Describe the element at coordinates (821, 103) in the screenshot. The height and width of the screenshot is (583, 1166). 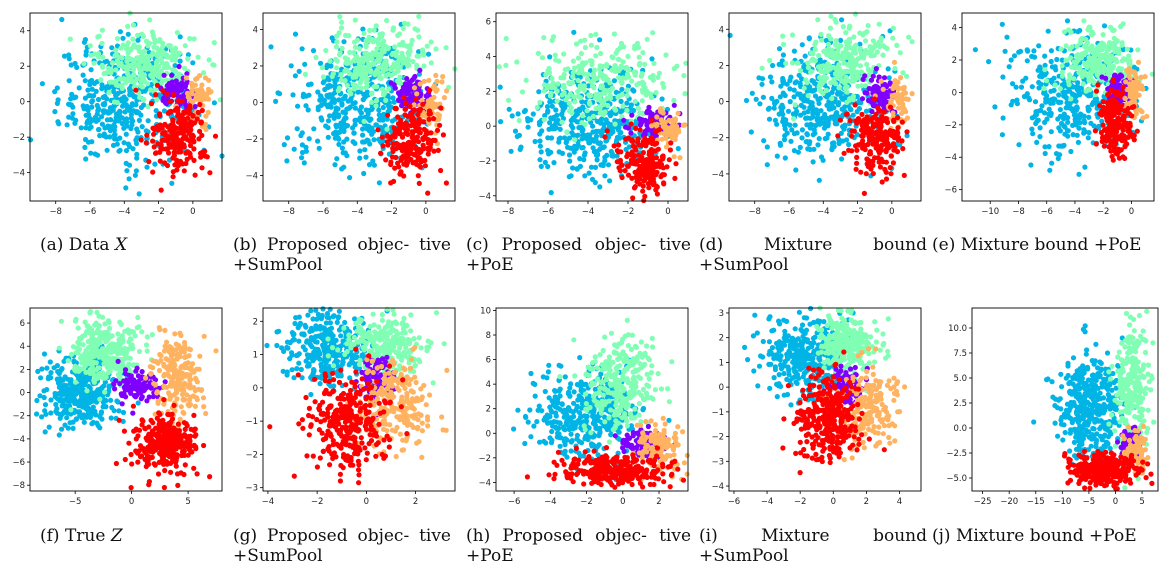
I see `points-d` at that location.